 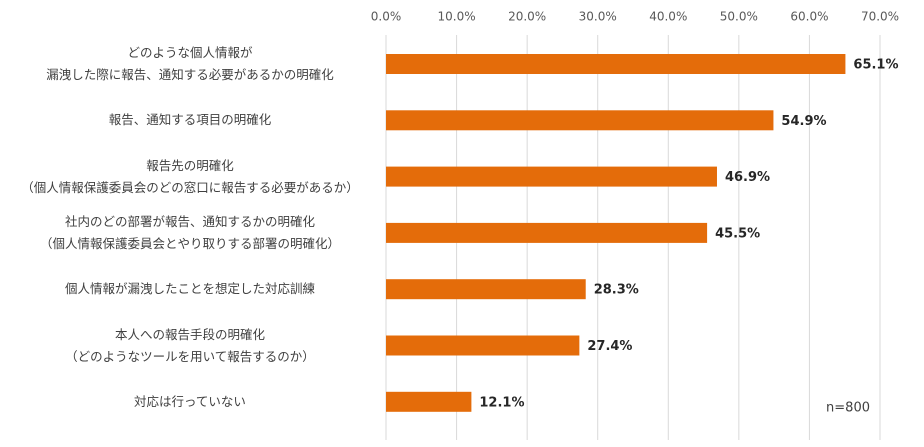 I want to click on y-tick-label: 報告、通知する項目の明確化, so click(x=190, y=120).